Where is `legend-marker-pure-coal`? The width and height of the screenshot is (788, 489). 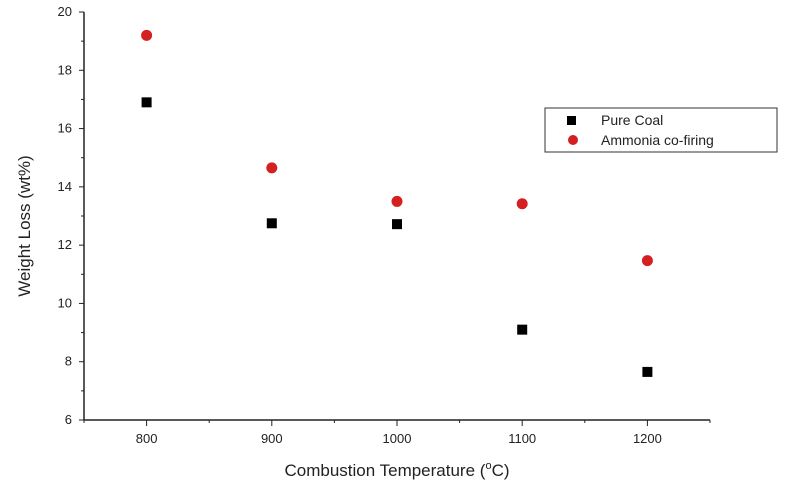 legend-marker-pure-coal is located at coordinates (571, 120).